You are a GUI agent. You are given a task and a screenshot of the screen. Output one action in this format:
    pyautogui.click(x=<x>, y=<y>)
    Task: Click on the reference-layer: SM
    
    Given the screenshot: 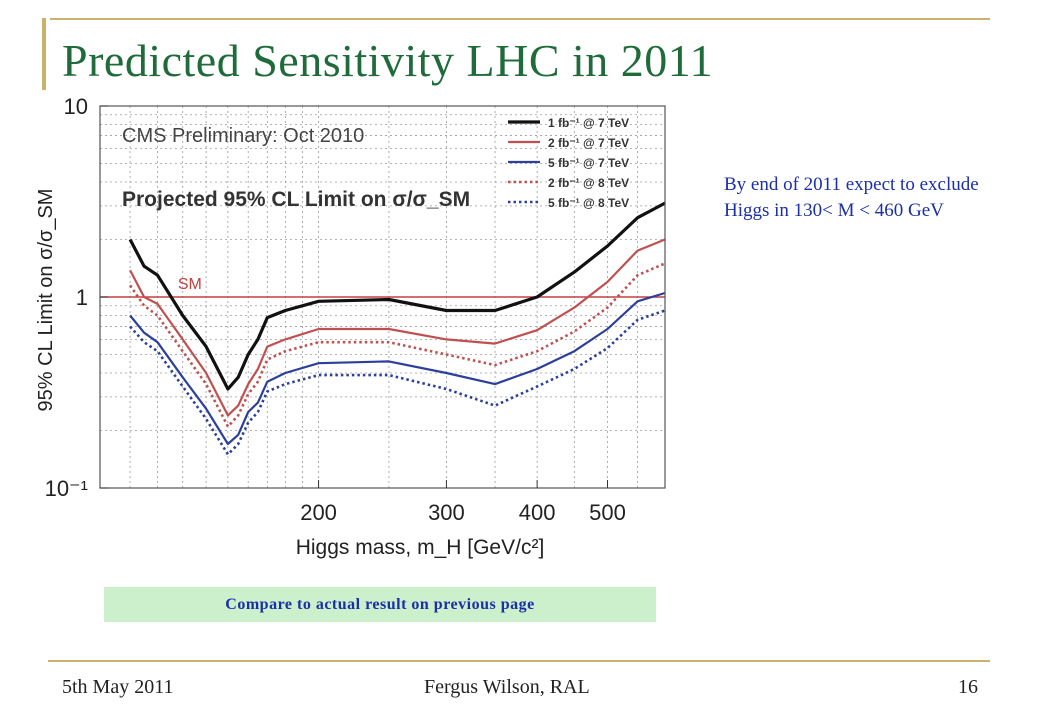 What is the action you would take?
    pyautogui.click(x=382, y=287)
    